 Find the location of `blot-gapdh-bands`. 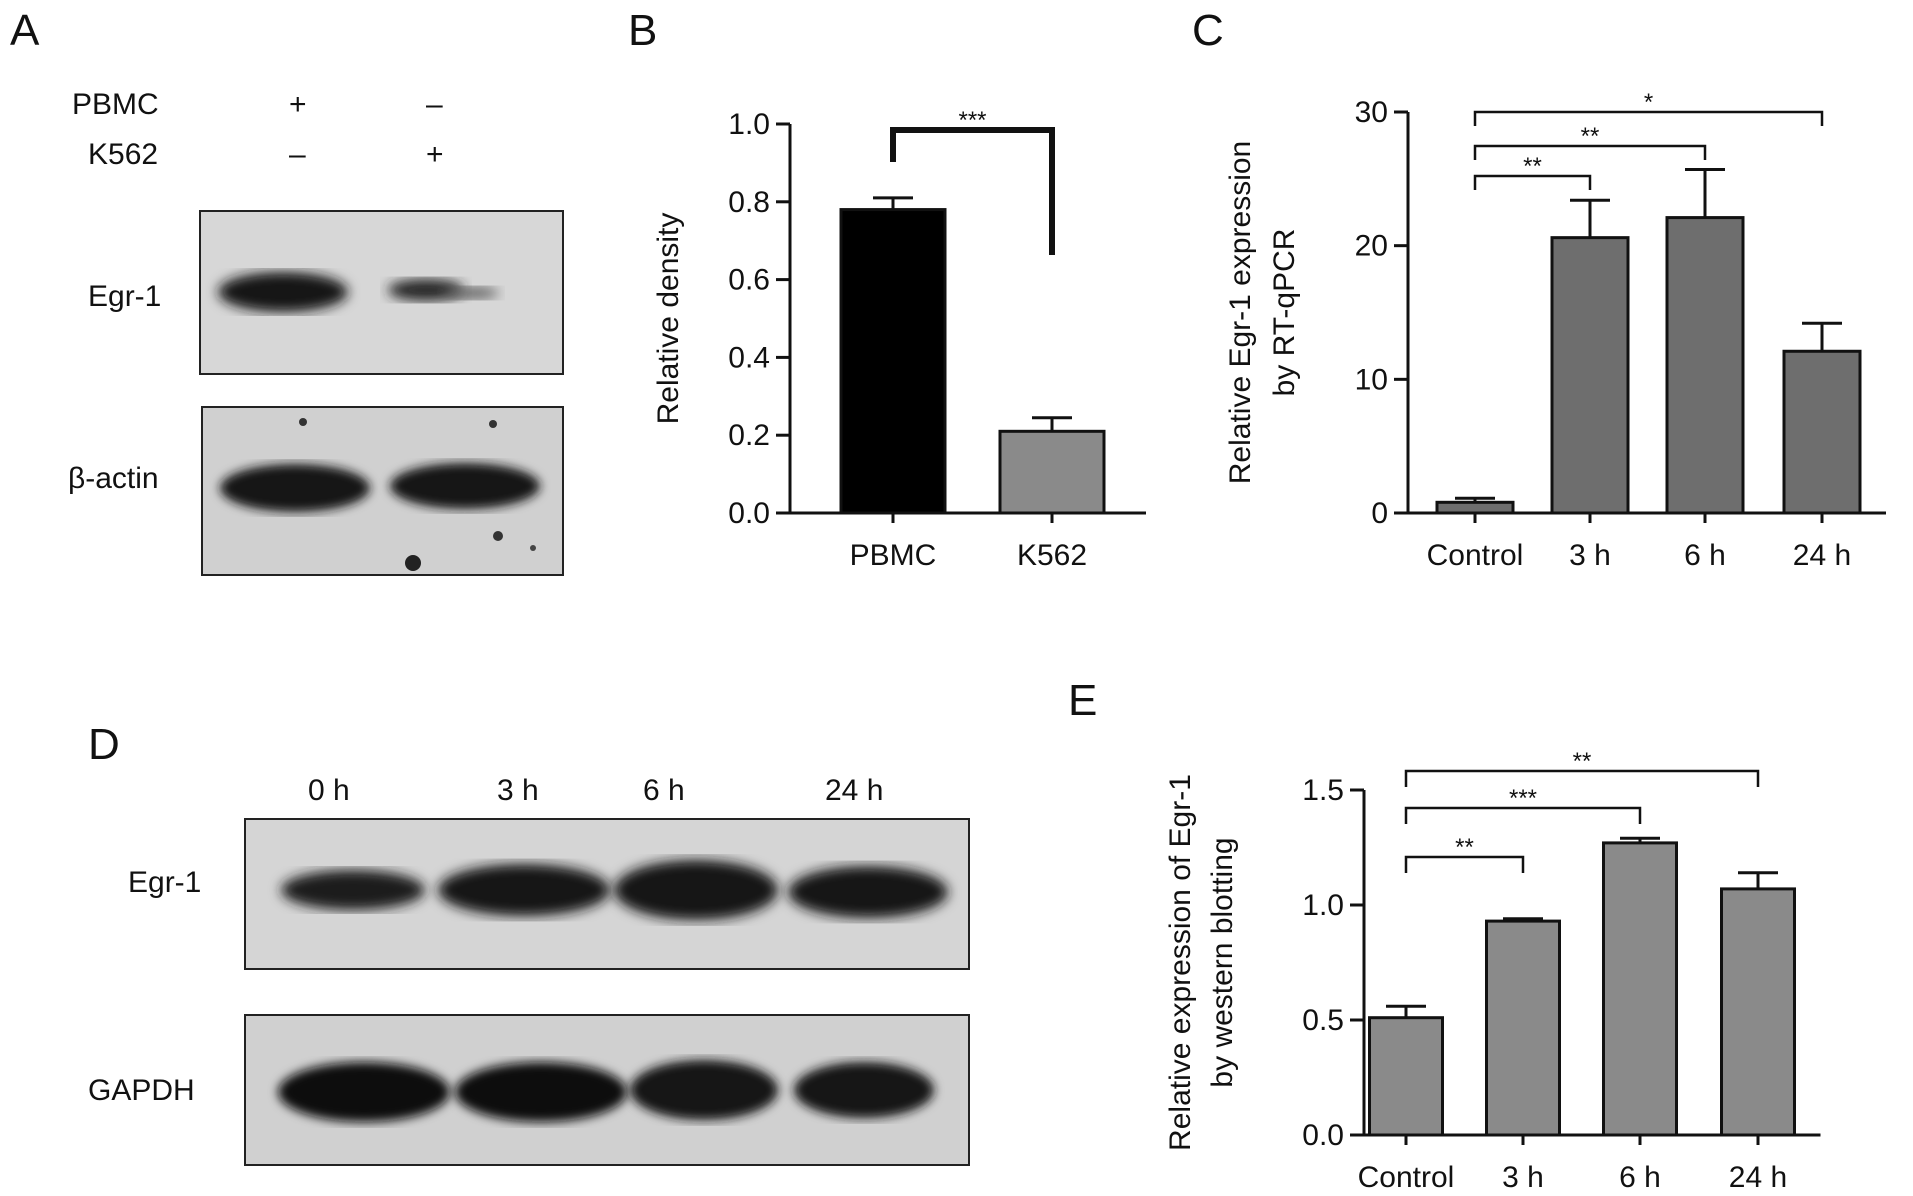

blot-gapdh-bands is located at coordinates (606, 1091).